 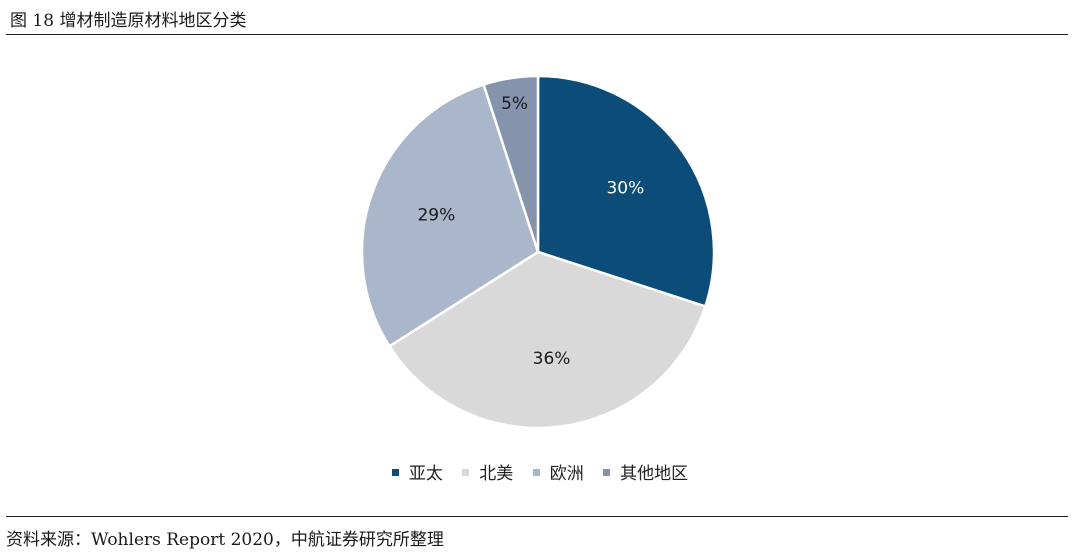 What do you see at coordinates (537, 516) in the screenshot?
I see `bottom-divider` at bounding box center [537, 516].